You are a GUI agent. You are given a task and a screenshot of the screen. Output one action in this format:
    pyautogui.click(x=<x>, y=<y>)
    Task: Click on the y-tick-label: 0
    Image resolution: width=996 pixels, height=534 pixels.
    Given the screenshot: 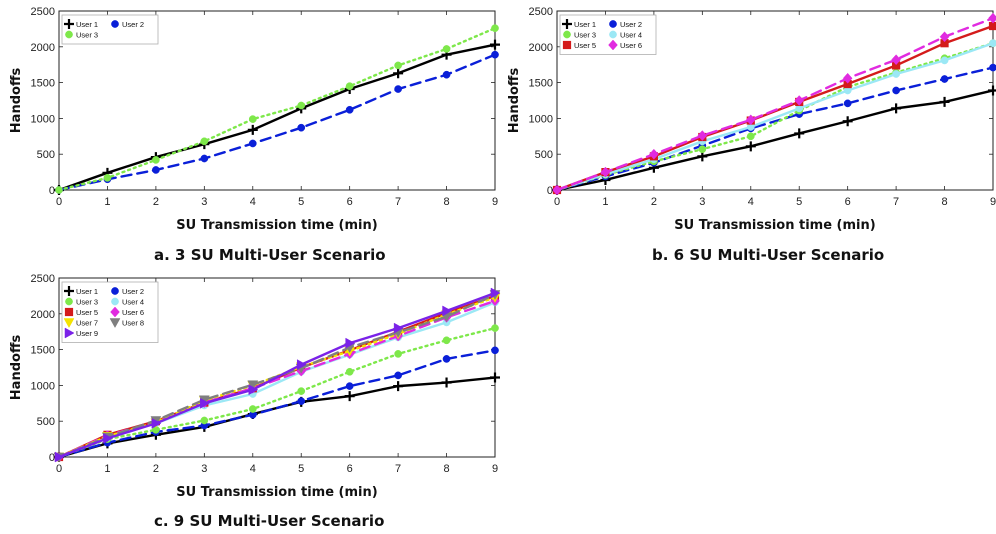 What is the action you would take?
    pyautogui.click(x=550, y=191)
    